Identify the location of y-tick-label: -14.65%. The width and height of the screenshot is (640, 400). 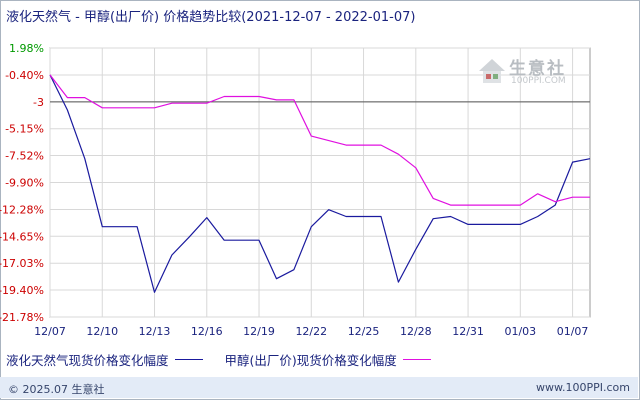
(22, 236).